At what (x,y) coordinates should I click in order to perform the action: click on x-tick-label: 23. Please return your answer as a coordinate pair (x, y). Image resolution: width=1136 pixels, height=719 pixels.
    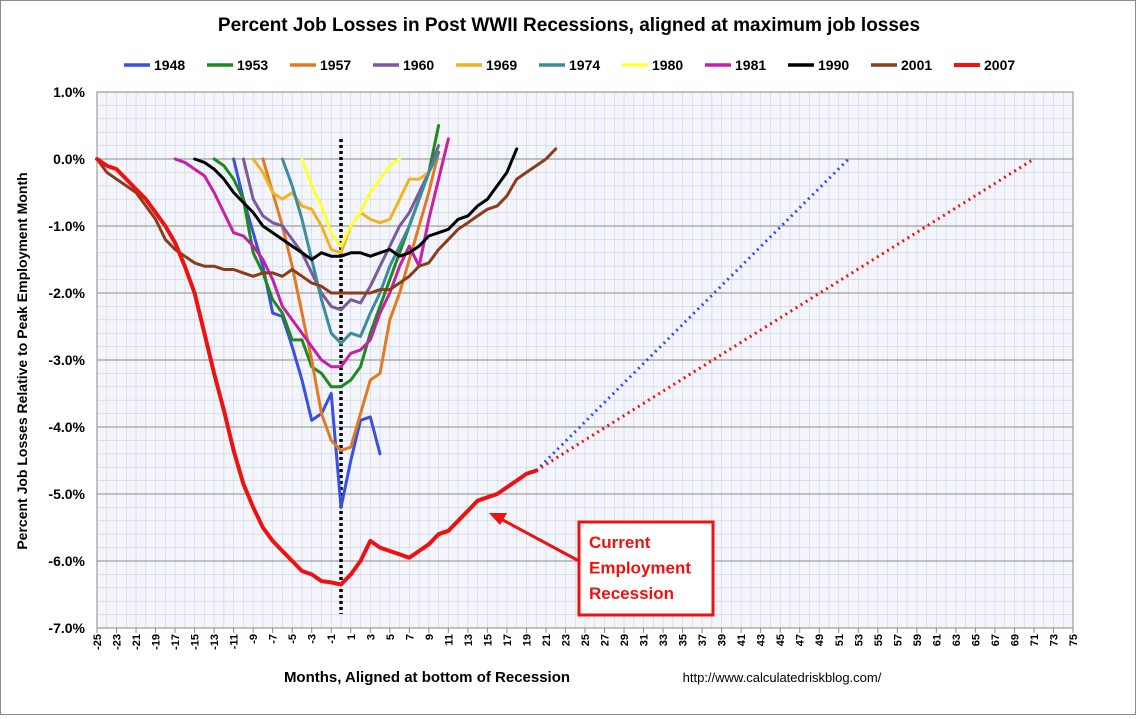
    Looking at the image, I should click on (566, 640).